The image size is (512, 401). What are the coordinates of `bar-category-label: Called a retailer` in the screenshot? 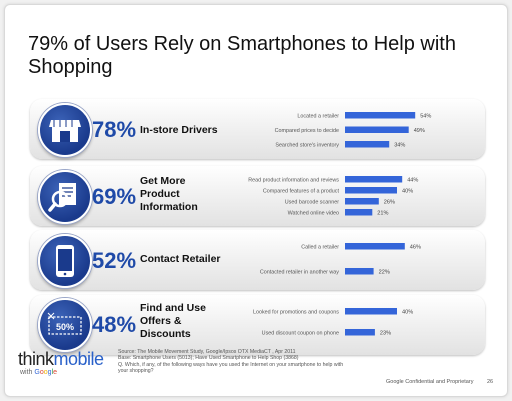 It's located at (320, 248).